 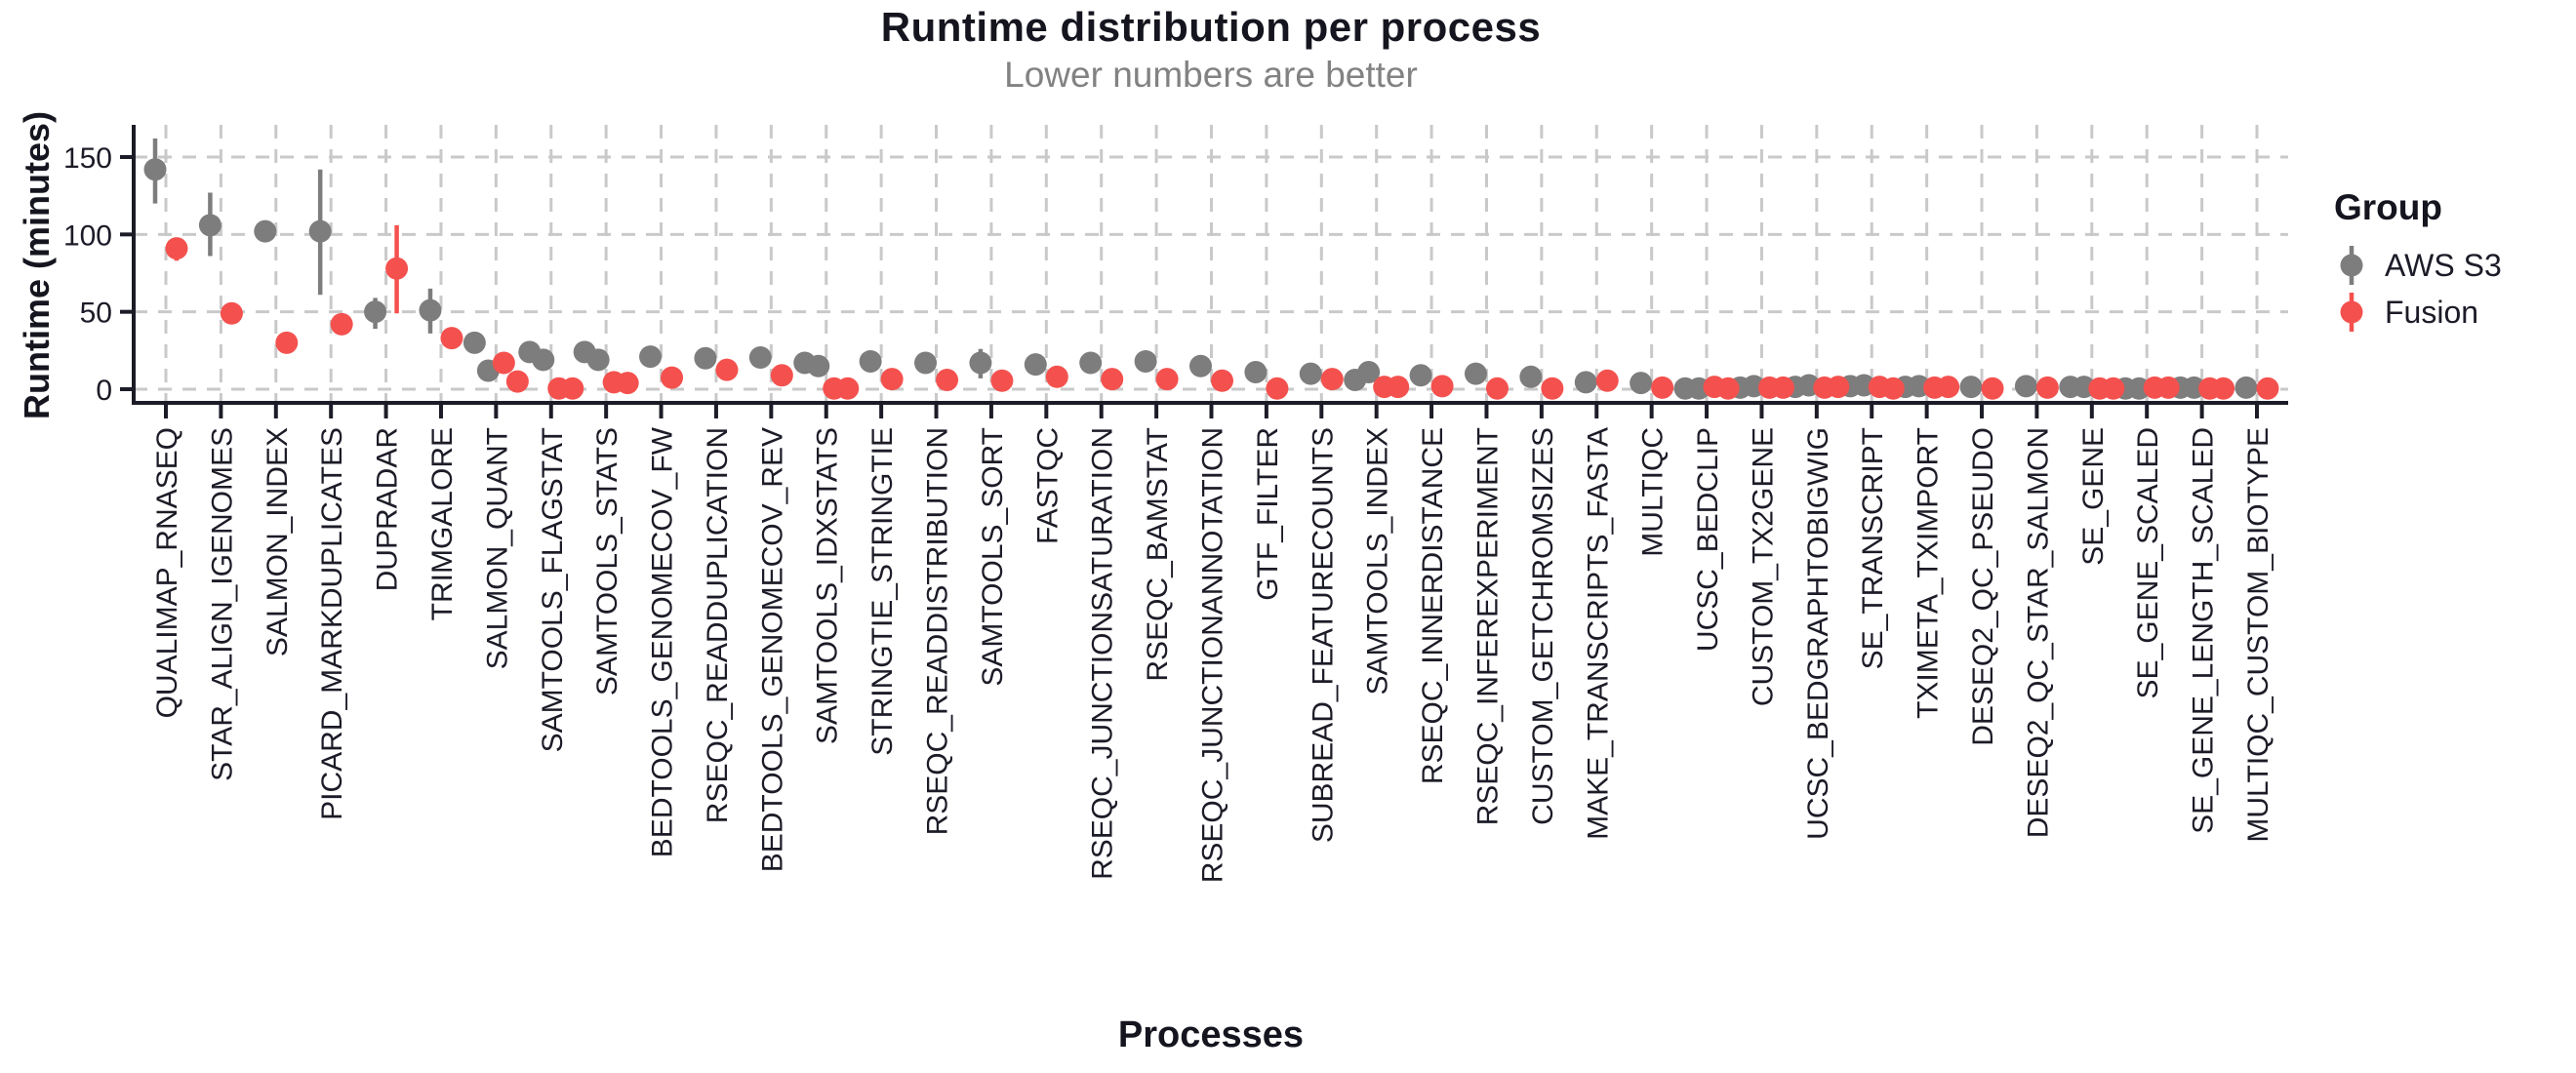 I want to click on x-tick-label: SAMTOOLS_SORT, so click(x=993, y=557).